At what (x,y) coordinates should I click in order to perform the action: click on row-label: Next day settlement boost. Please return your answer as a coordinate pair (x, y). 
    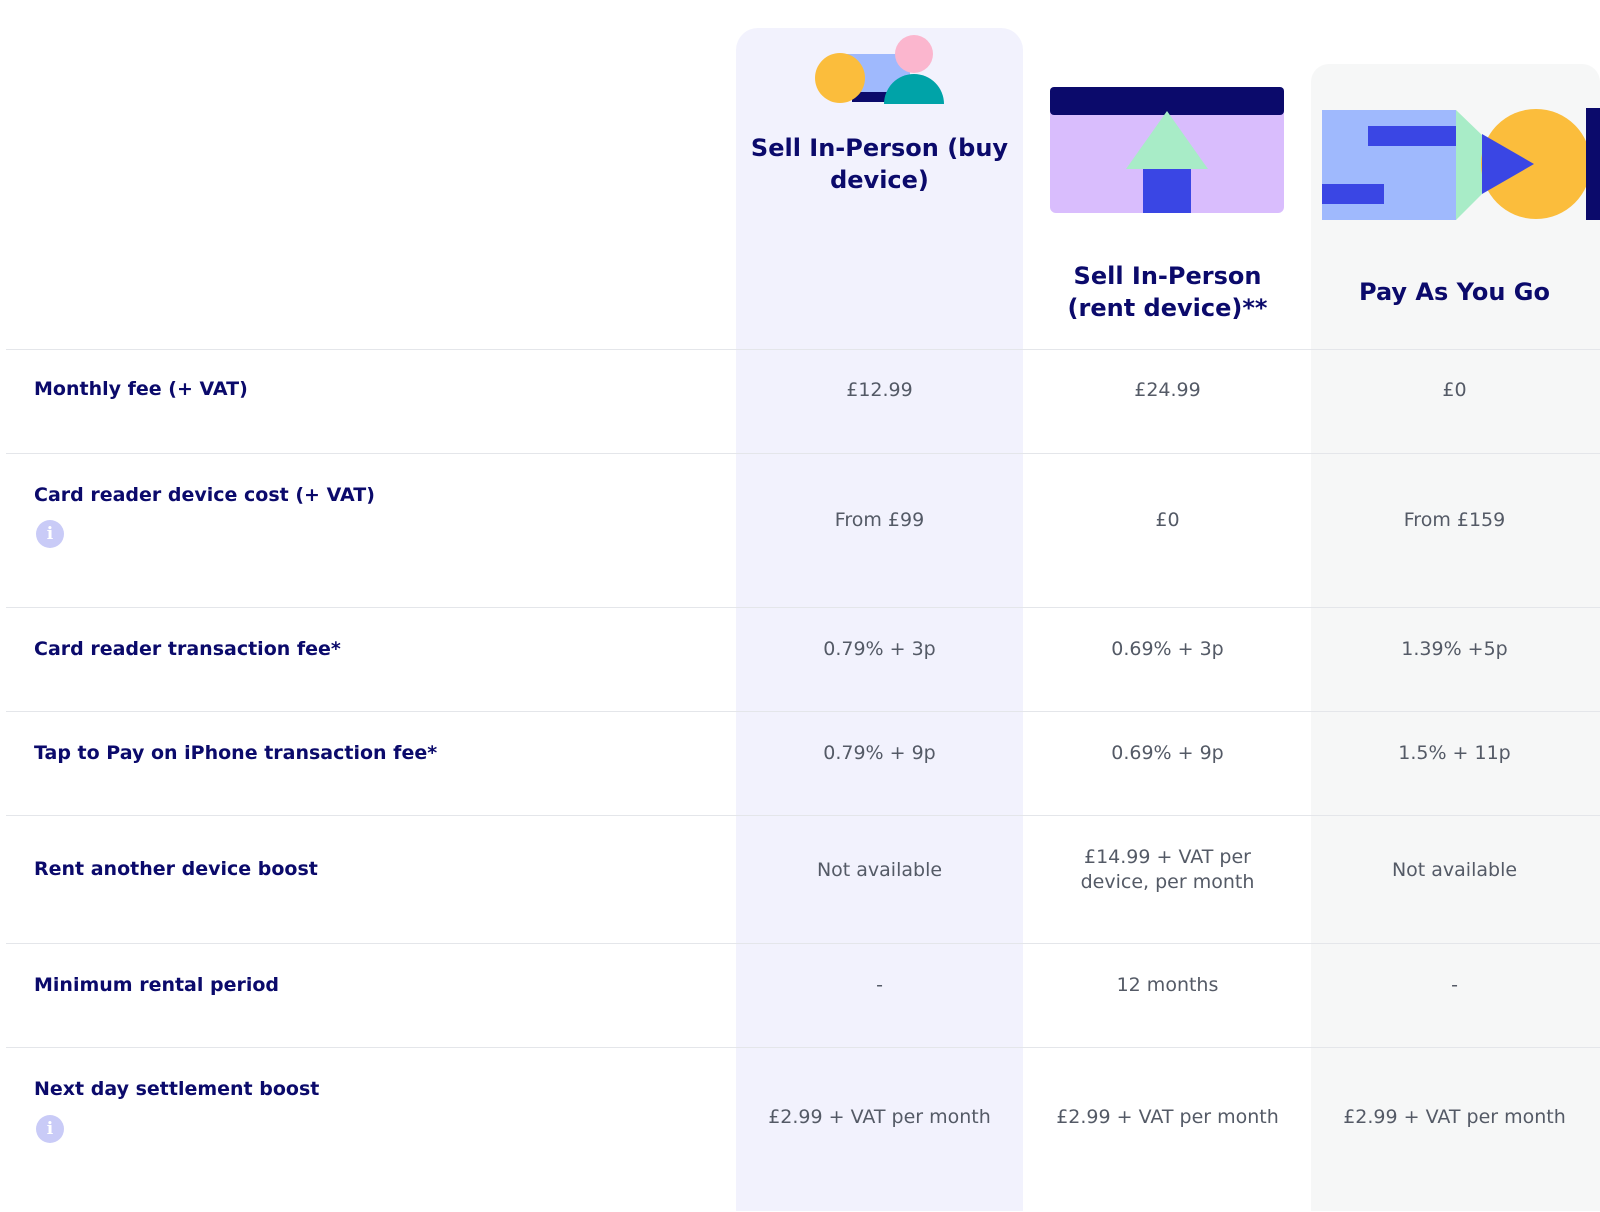
    Looking at the image, I should click on (177, 1089).